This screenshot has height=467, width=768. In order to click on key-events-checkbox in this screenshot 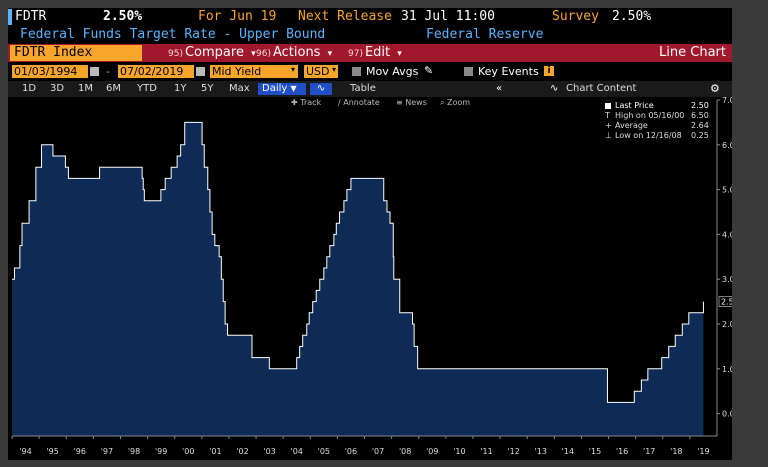, I will do `click(468, 71)`.